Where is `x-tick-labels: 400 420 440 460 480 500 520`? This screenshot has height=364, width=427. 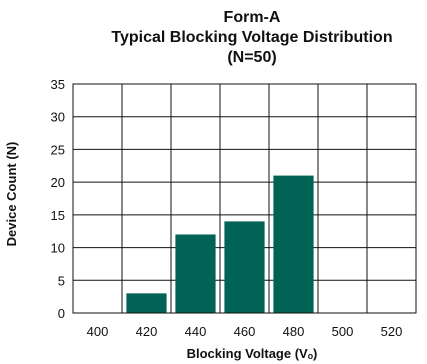
x-tick-labels: 400 420 440 460 480 500 520 is located at coordinates (245, 331).